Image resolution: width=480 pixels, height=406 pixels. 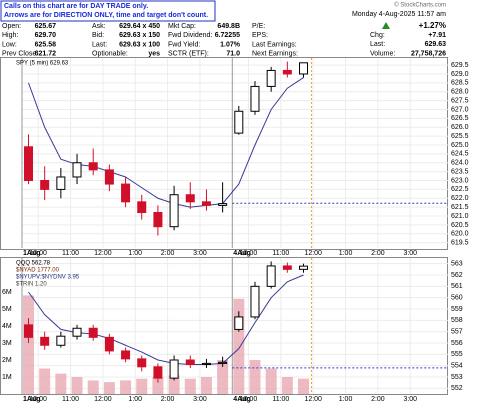 I want to click on day-label: 1Aug, so click(x=32, y=253).